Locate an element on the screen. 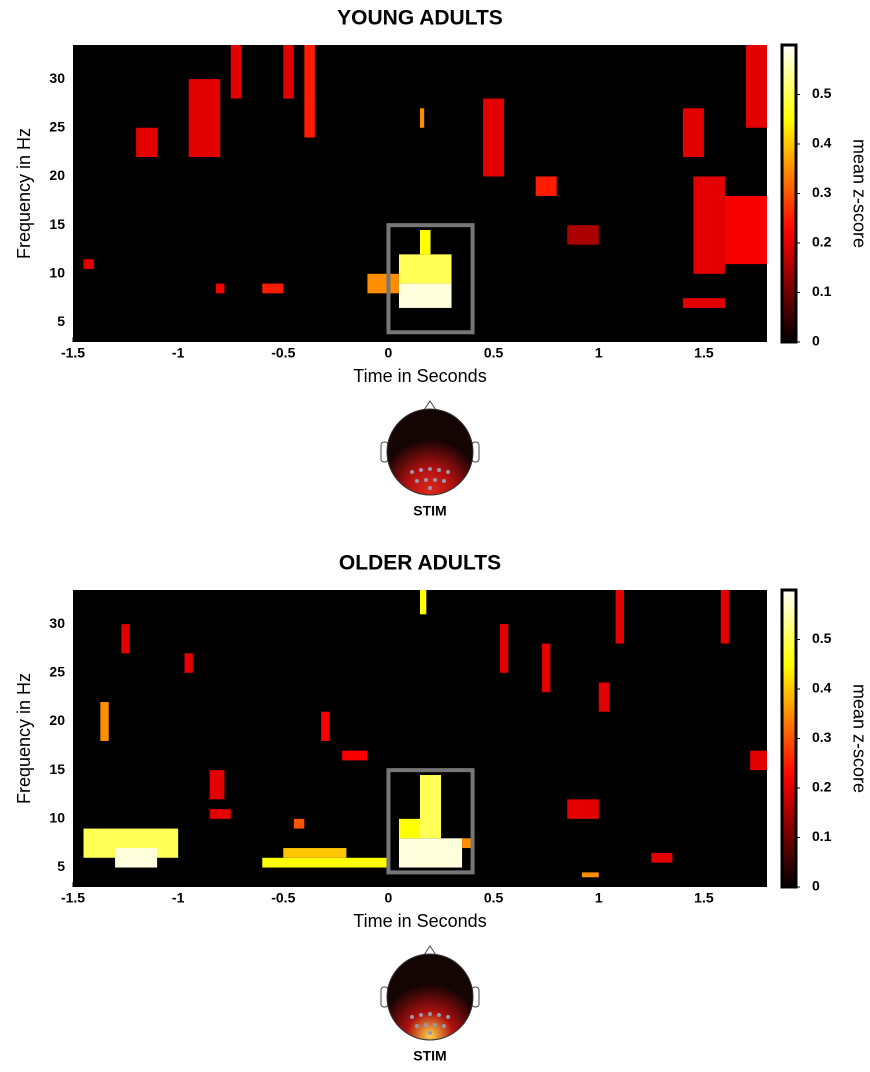 The width and height of the screenshot is (870, 1072). topomap-label: STIM is located at coordinates (429, 511).